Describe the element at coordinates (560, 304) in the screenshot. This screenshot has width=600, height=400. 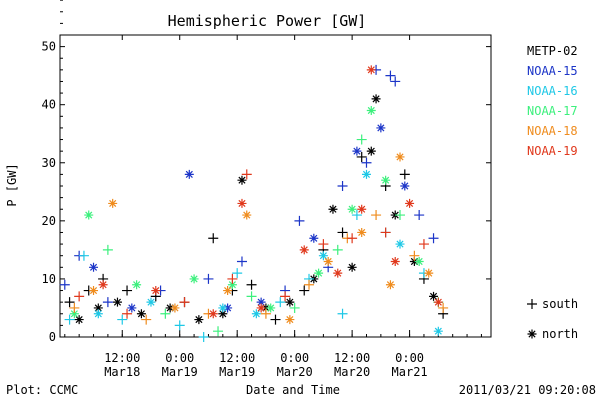
I see `legend-marker-label-south: south` at that location.